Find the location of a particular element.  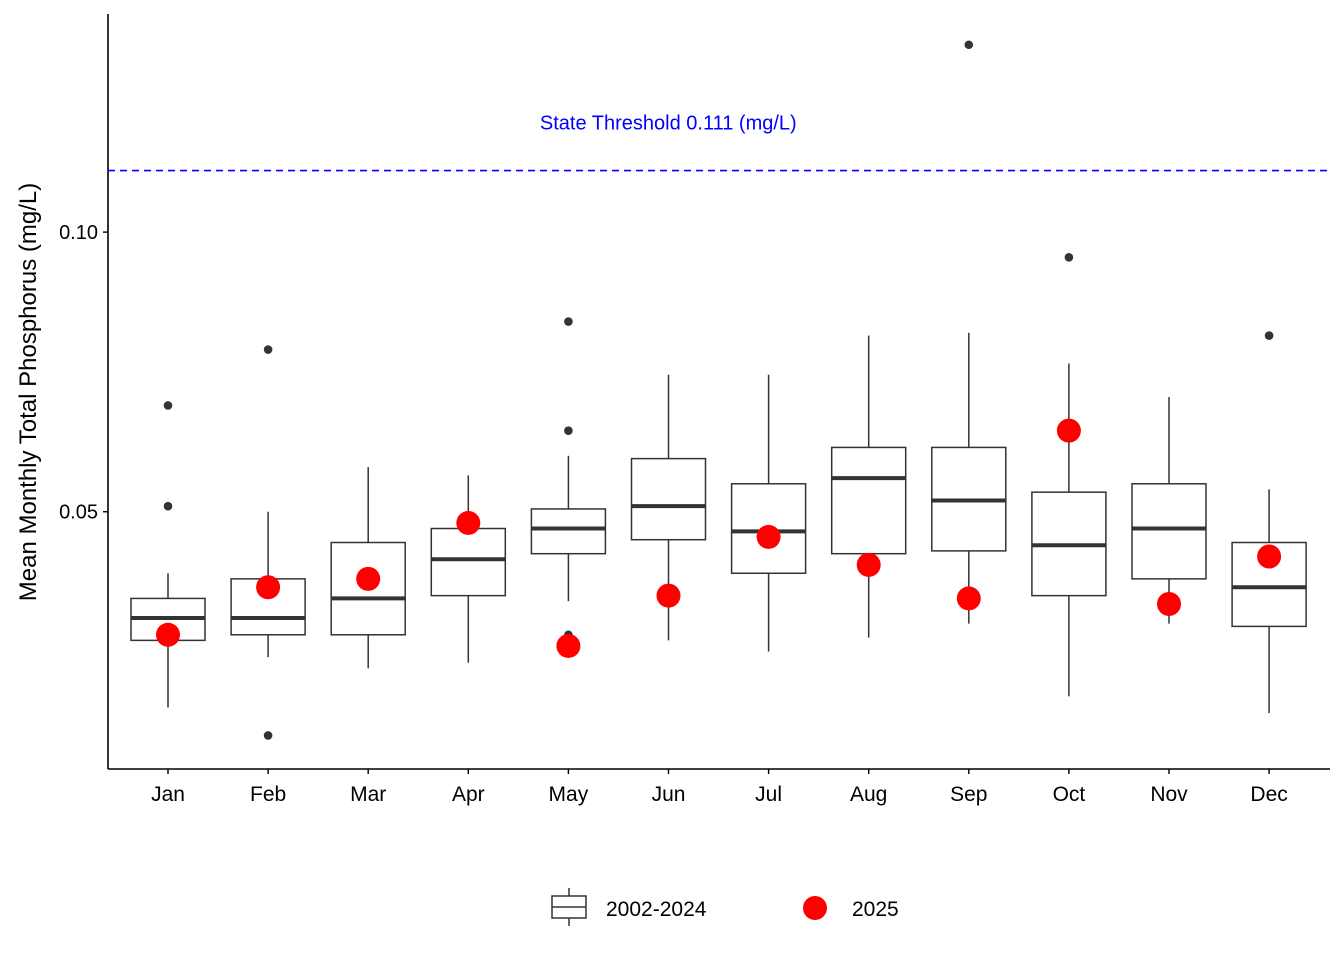

point-2025-aug is located at coordinates (868, 564).